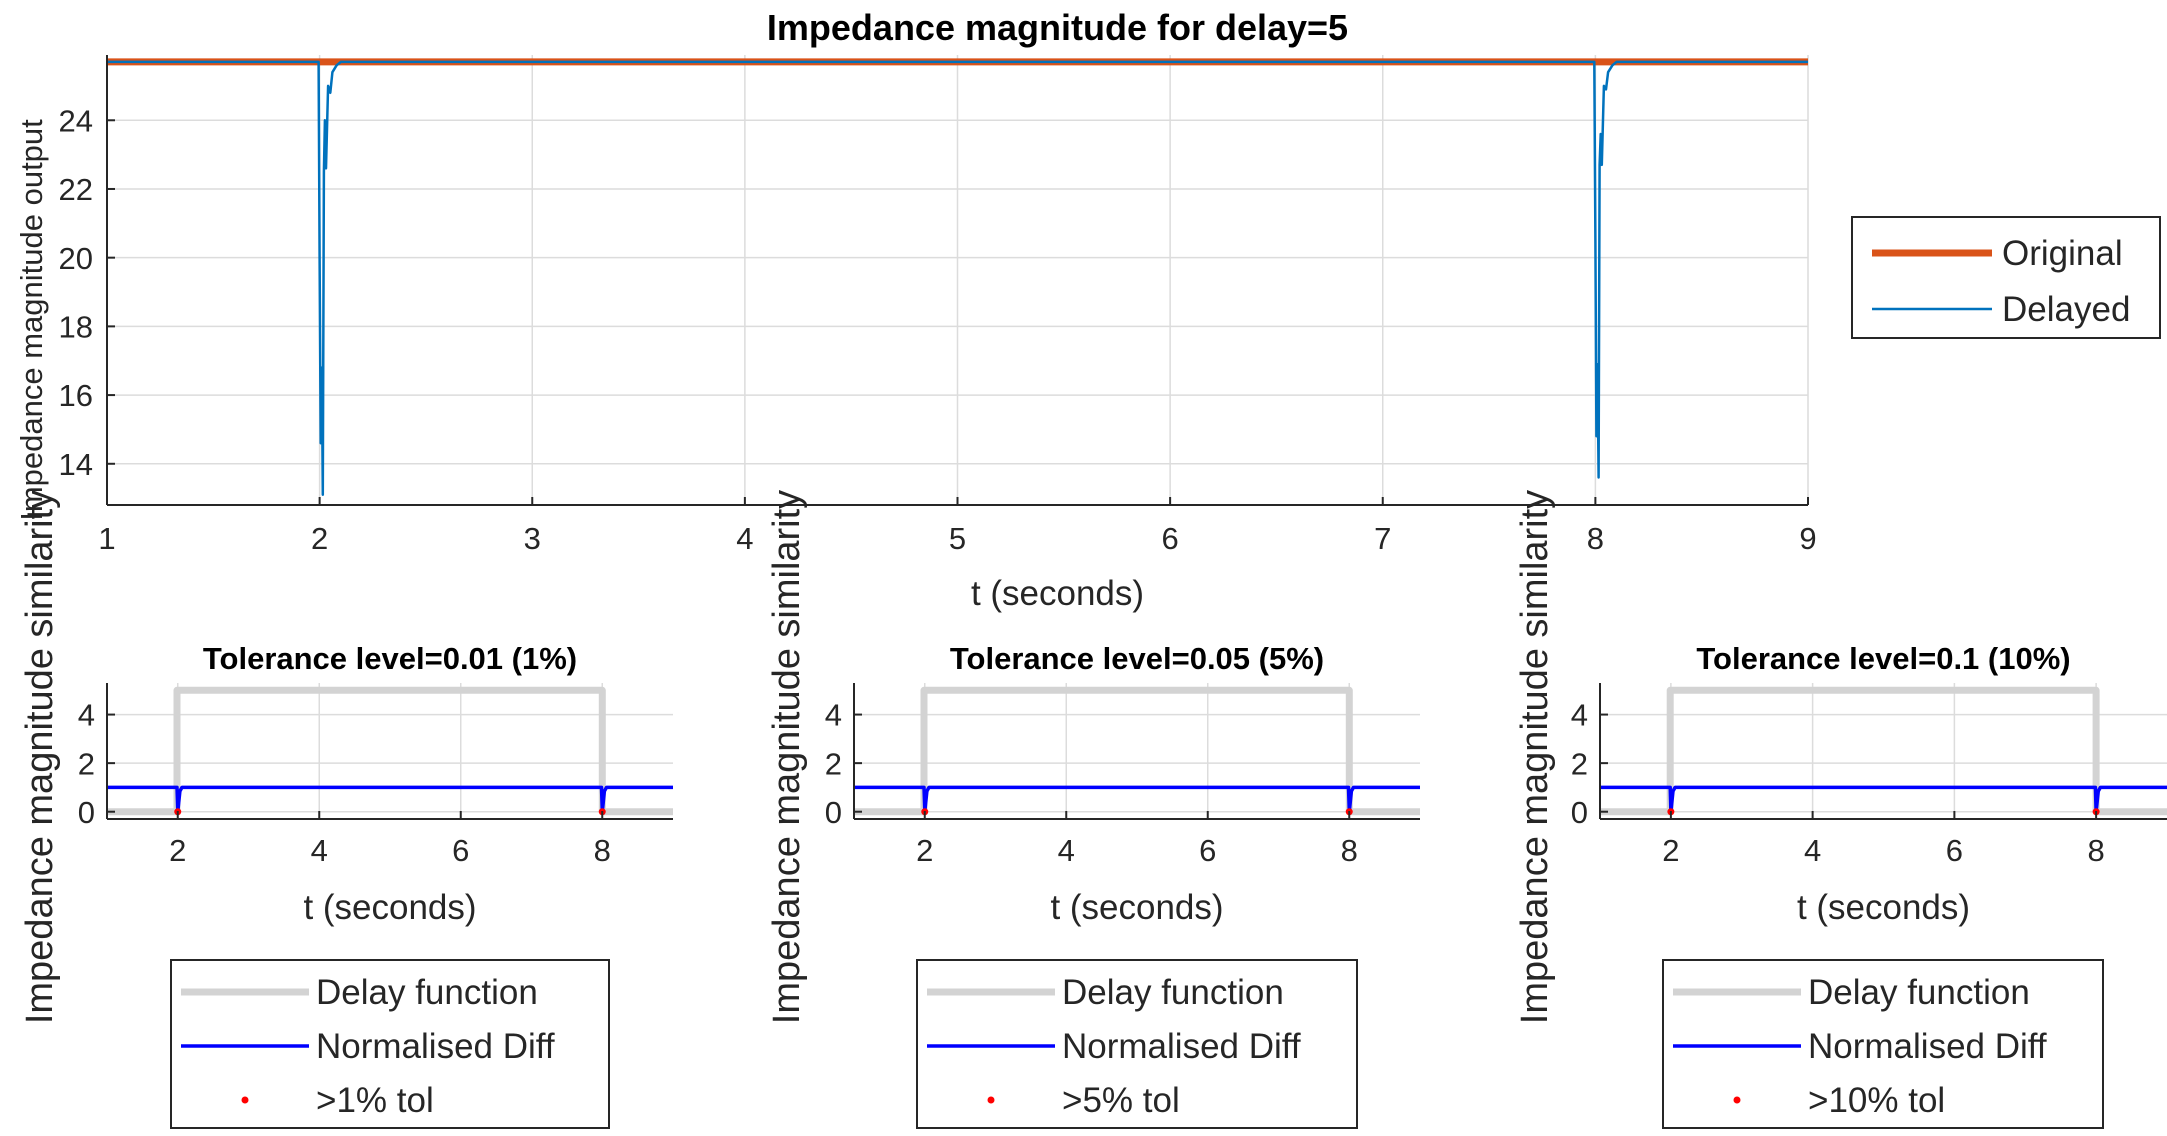 The width and height of the screenshot is (2167, 1136). I want to click on x-tick-label: 9, so click(1807, 538).